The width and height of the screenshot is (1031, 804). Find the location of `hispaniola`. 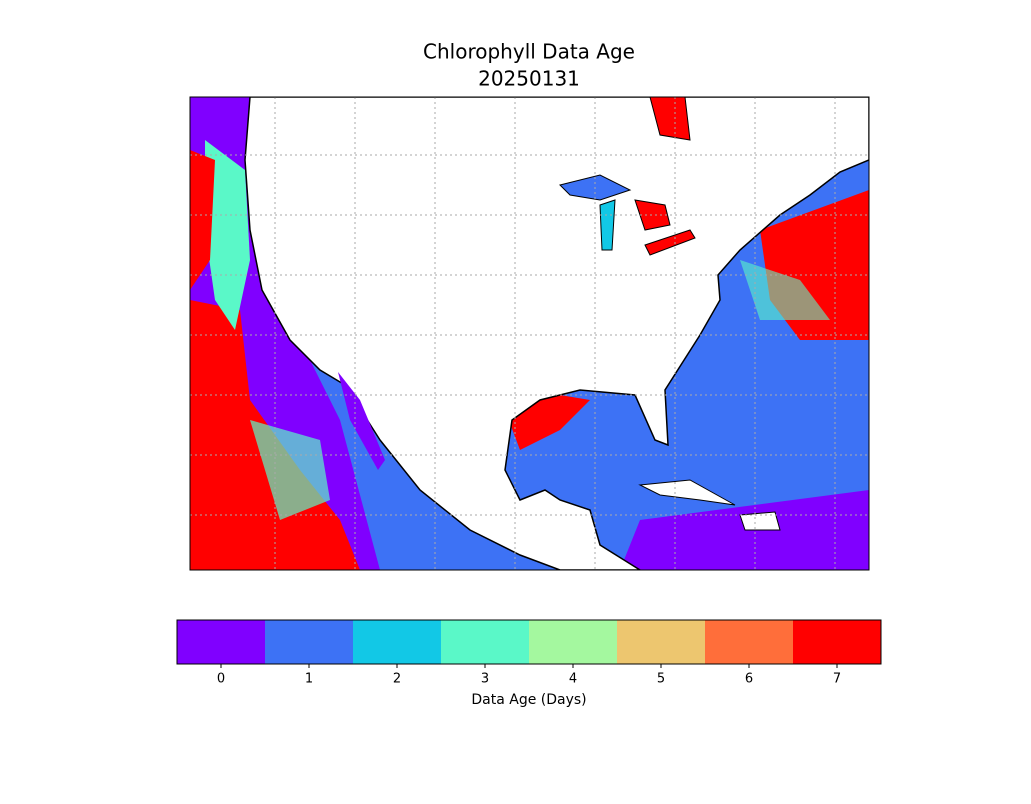

hispaniola is located at coordinates (760, 521).